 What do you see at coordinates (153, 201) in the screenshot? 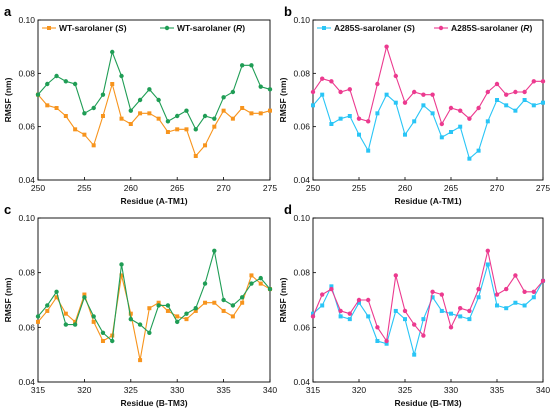
I see `x-axis-label: Residue (A-TM1)` at bounding box center [153, 201].